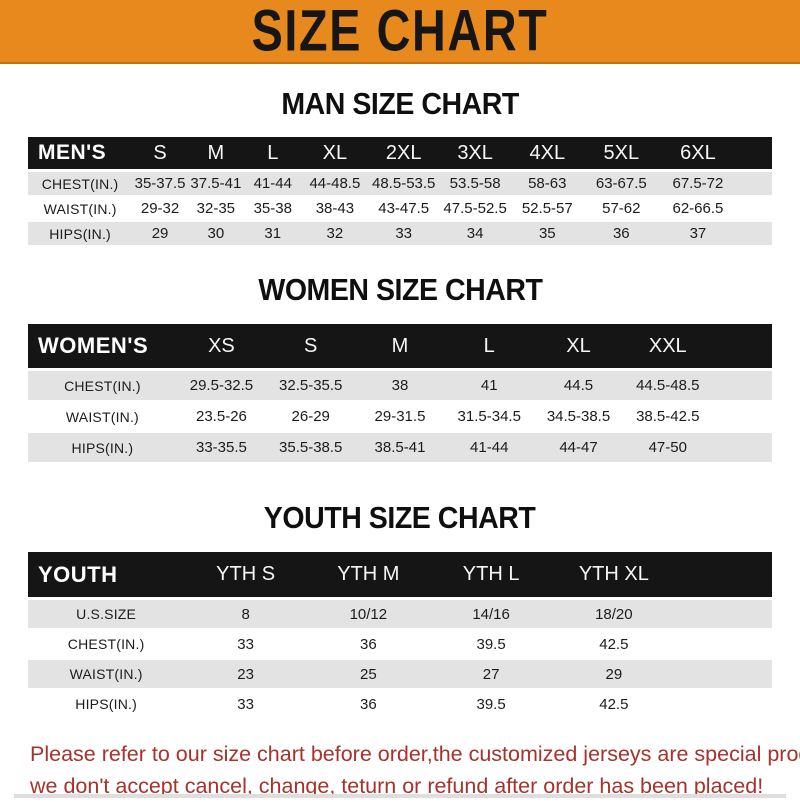 This screenshot has width=800, height=802. I want to click on men-value-cell: 31, so click(272, 234).